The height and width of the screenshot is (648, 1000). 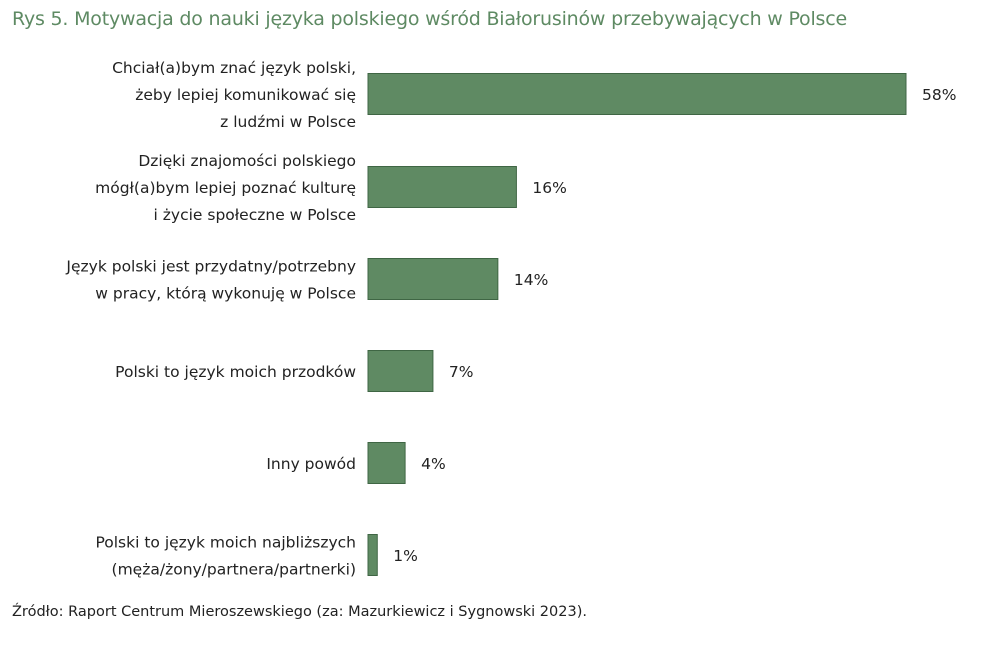 What do you see at coordinates (461, 372) in the screenshot?
I see `value-label-4: 7%` at bounding box center [461, 372].